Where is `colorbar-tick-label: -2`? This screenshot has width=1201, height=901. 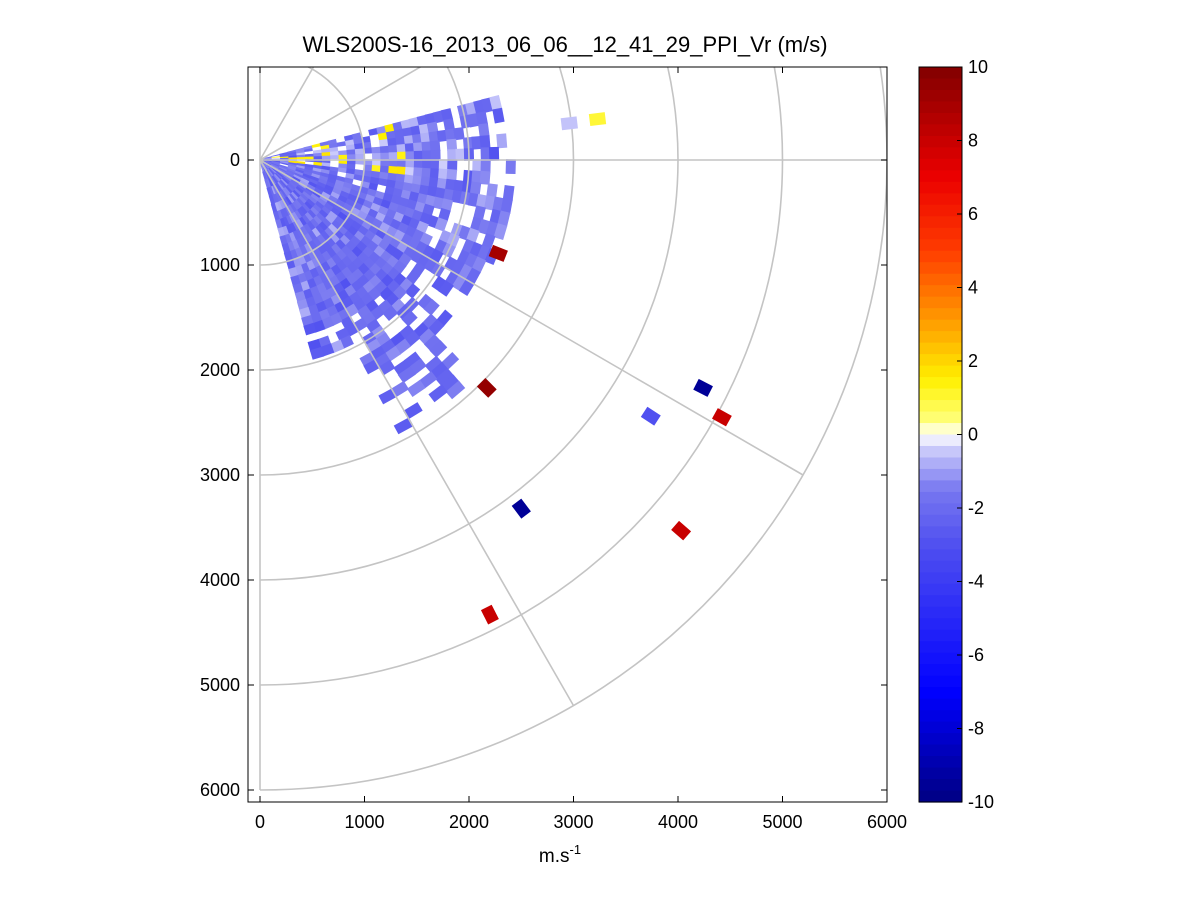
colorbar-tick-label: -2 is located at coordinates (976, 508).